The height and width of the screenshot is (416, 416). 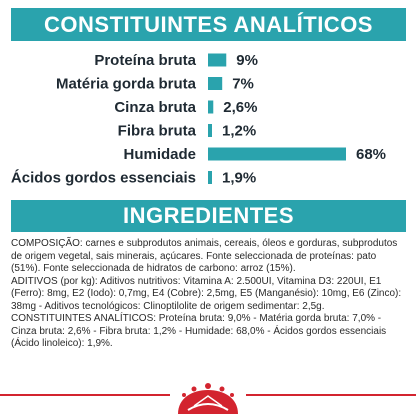 I want to click on footer-red-line, so click(x=208, y=395).